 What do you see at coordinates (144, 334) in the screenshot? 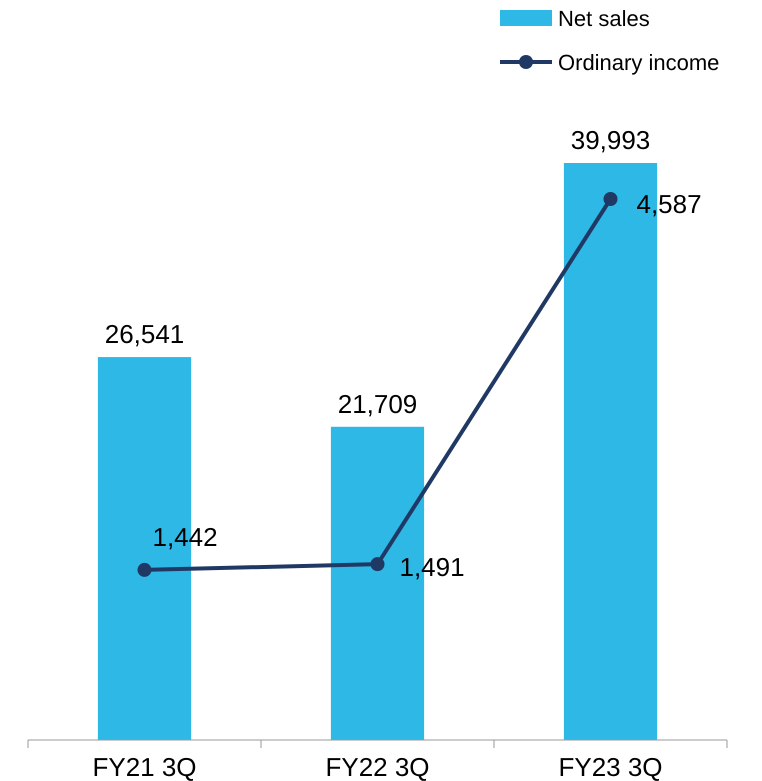
I see `data-label: 26,541` at bounding box center [144, 334].